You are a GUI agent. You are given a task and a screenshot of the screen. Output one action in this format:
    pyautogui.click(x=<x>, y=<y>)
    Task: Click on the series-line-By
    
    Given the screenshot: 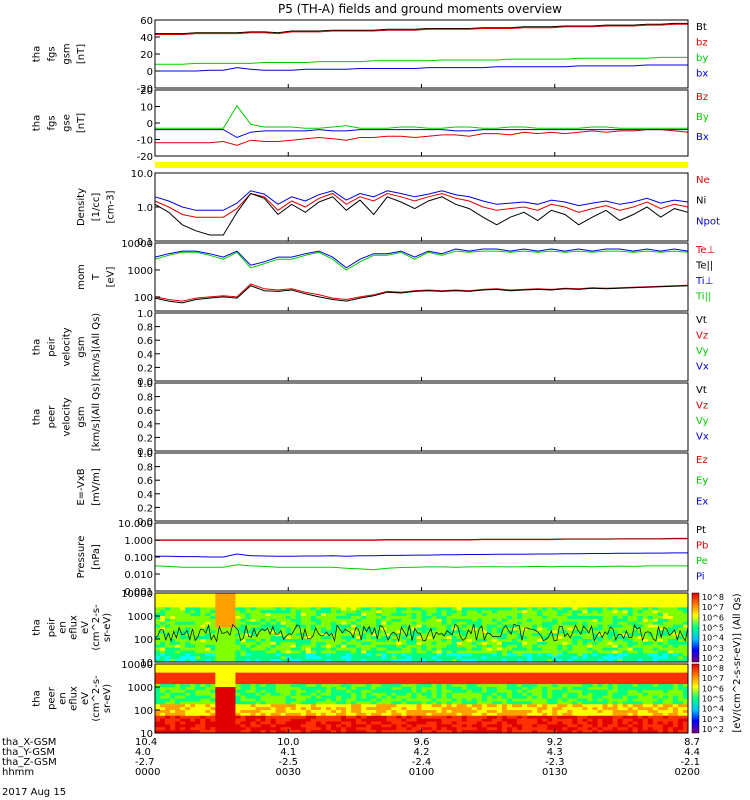 What is the action you would take?
    pyautogui.click(x=421, y=116)
    